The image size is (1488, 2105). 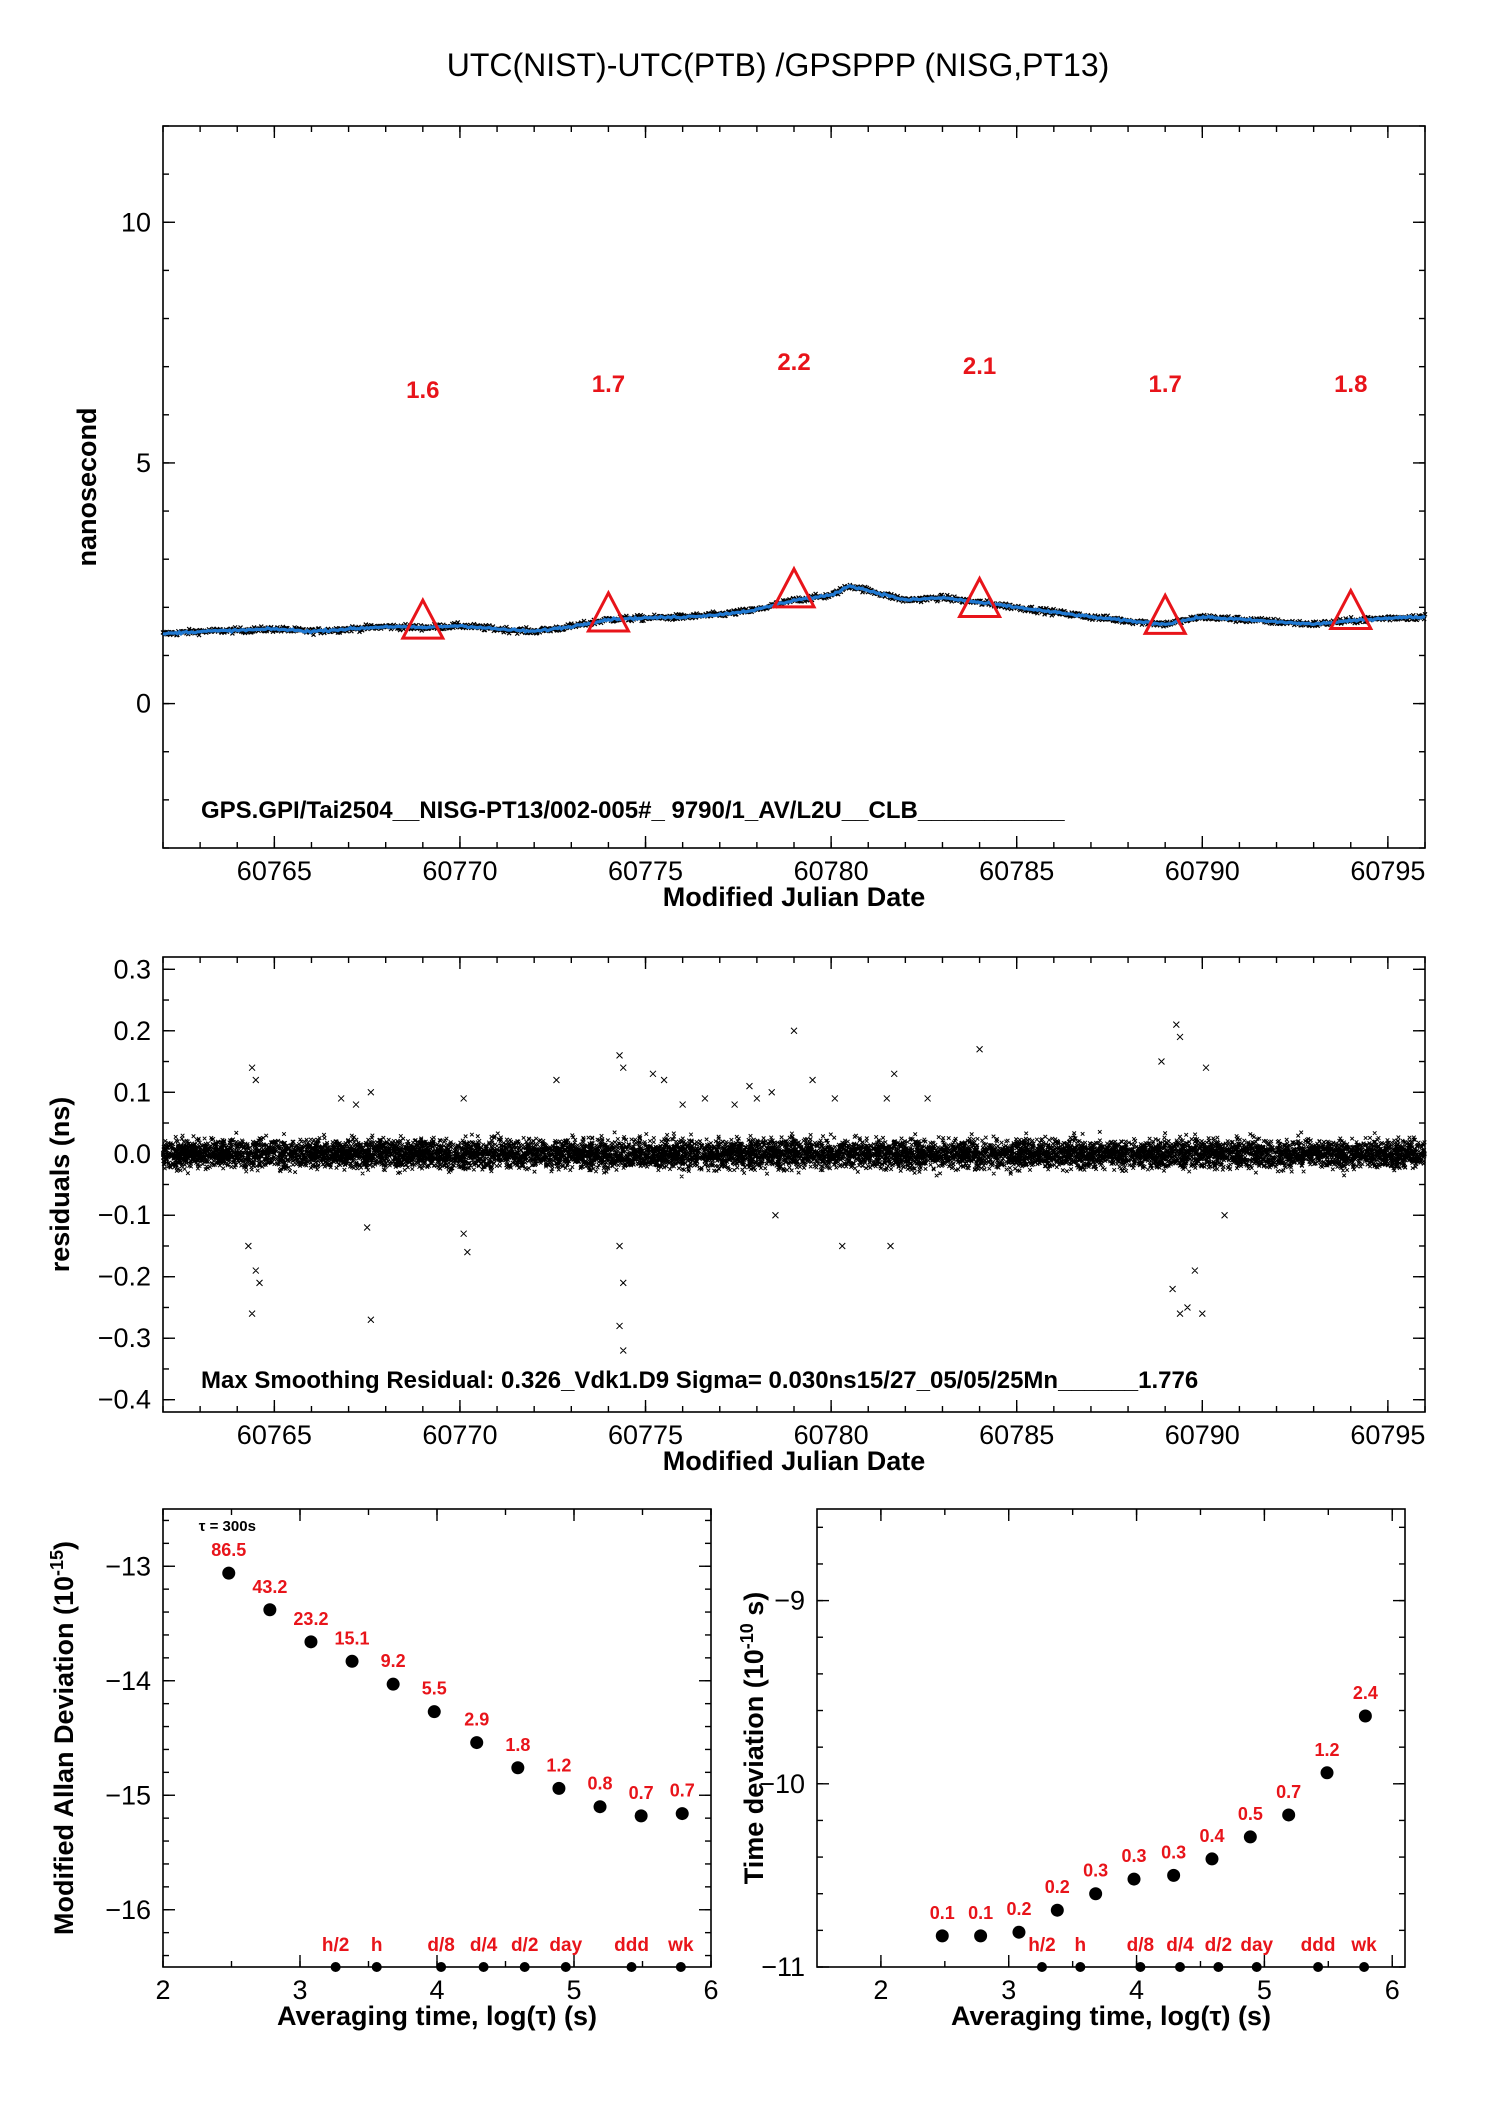 What do you see at coordinates (631, 1945) in the screenshot?
I see `tau-marker-label: ddd` at bounding box center [631, 1945].